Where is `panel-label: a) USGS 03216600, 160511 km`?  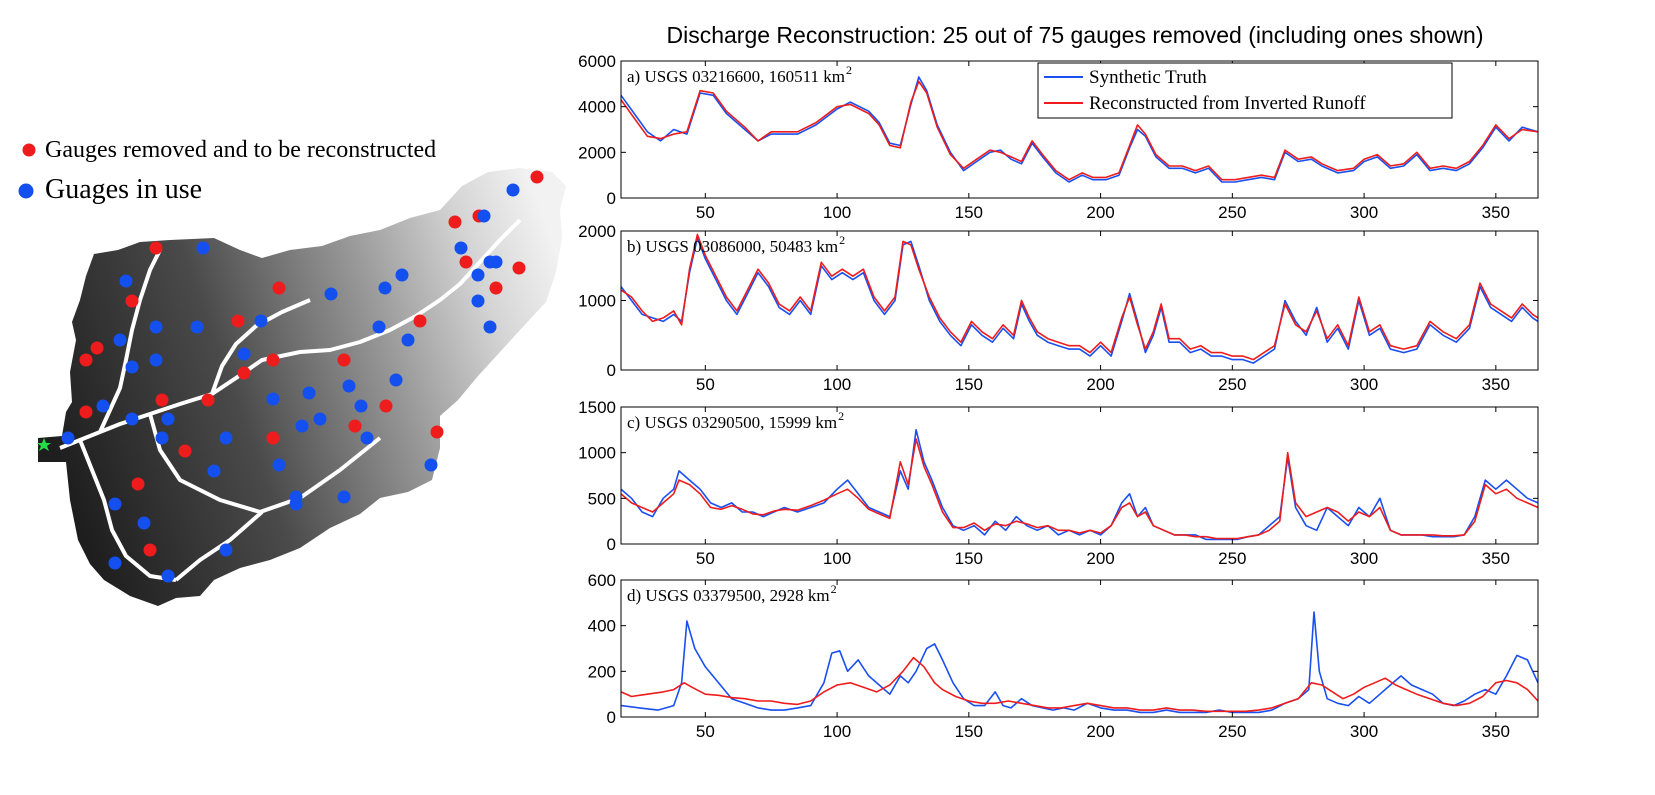
panel-label: a) USGS 03216600, 160511 km is located at coordinates (736, 76).